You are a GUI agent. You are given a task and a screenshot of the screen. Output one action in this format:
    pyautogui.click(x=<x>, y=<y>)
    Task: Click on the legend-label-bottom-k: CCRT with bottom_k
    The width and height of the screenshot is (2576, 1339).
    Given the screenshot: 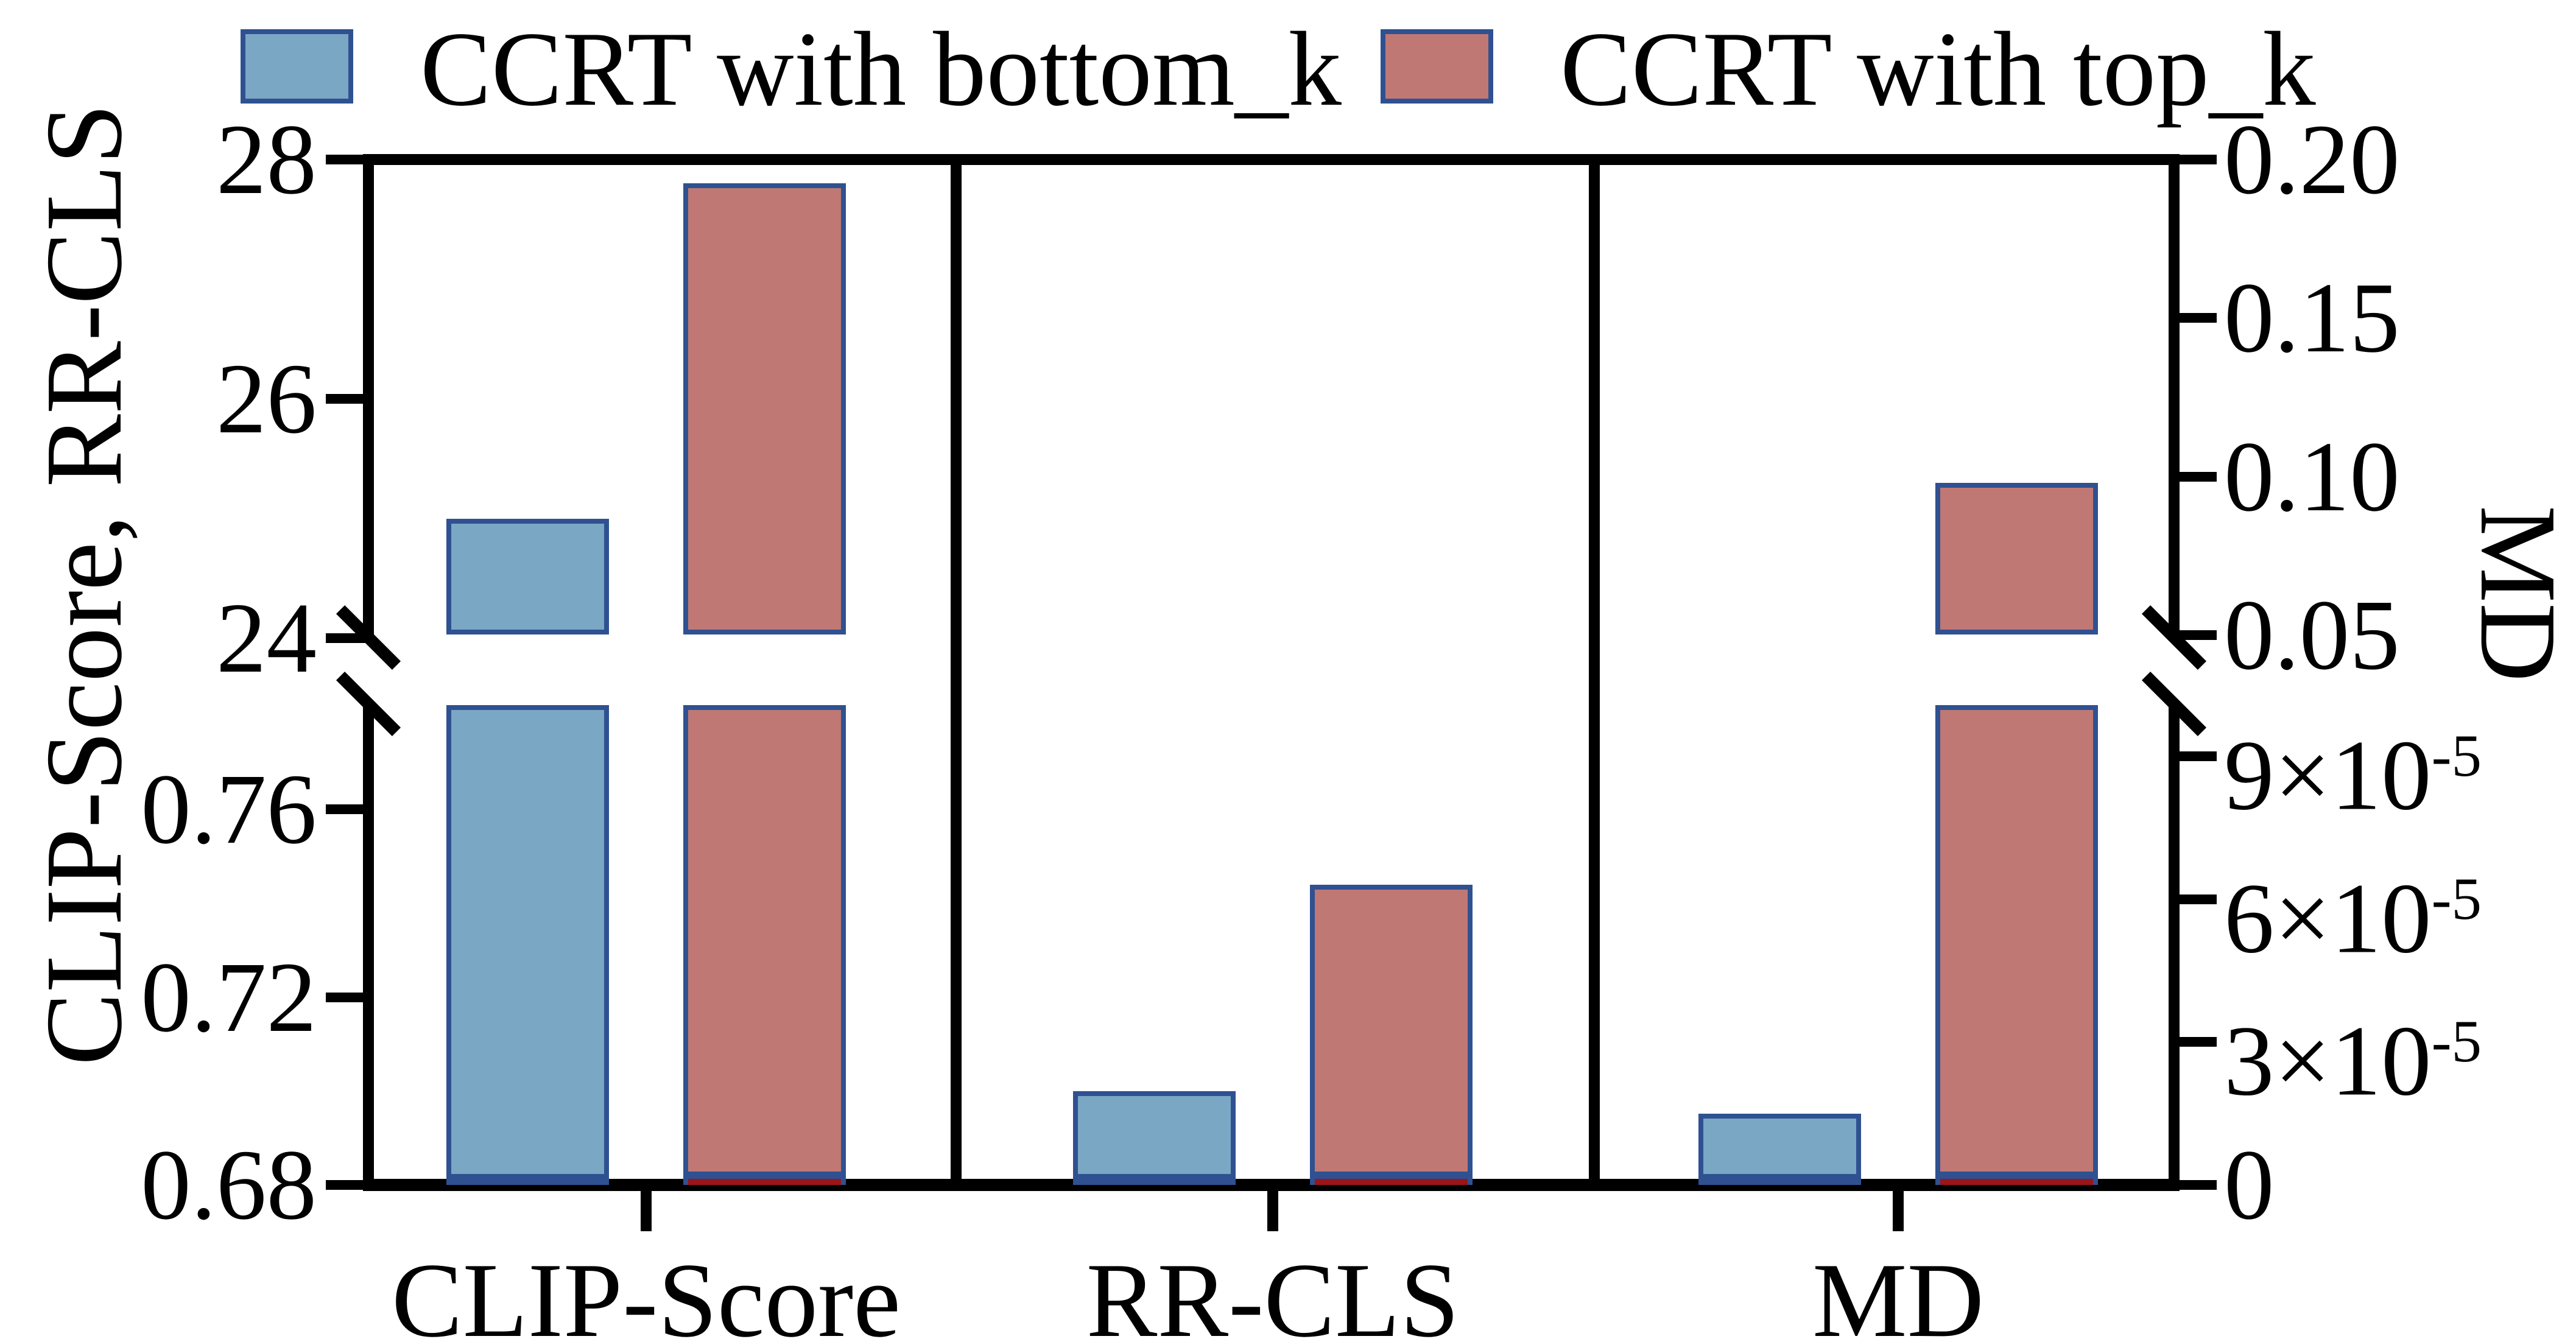 What is the action you would take?
    pyautogui.click(x=881, y=69)
    